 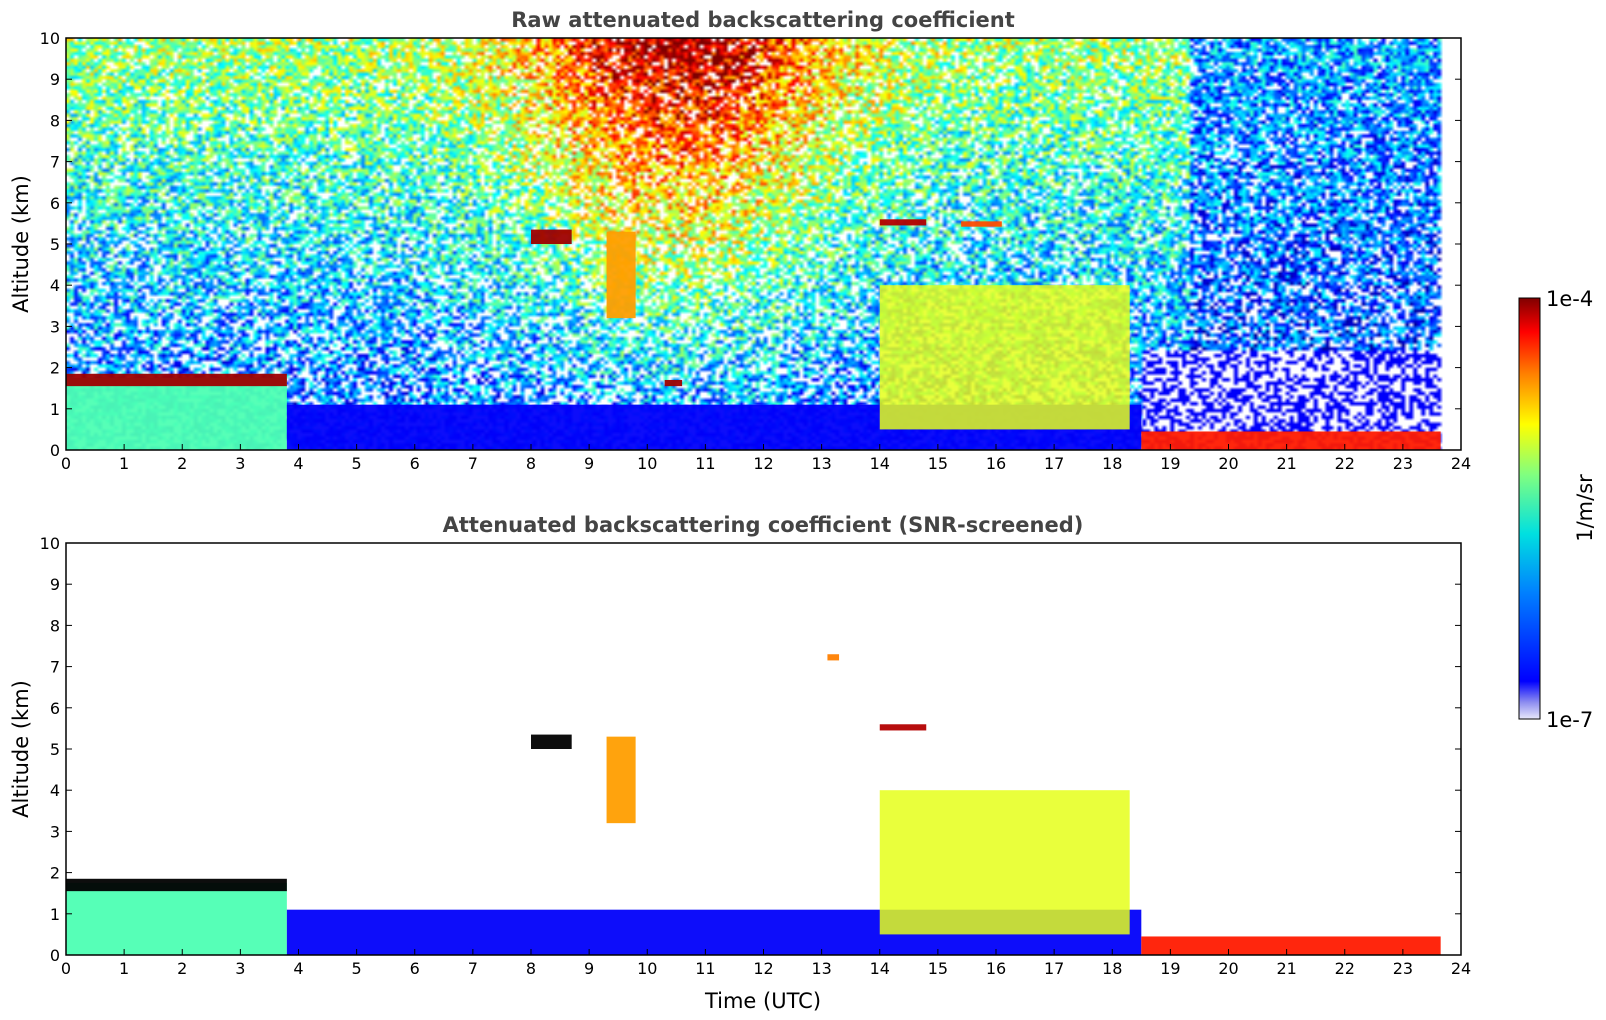 I want to click on x-axis-raw: 0 1 2 3 4 5 6 7 8 9 10 11 12 13 14 15 16 17 18 19 20 21 22 23 24, so click(x=766, y=458).